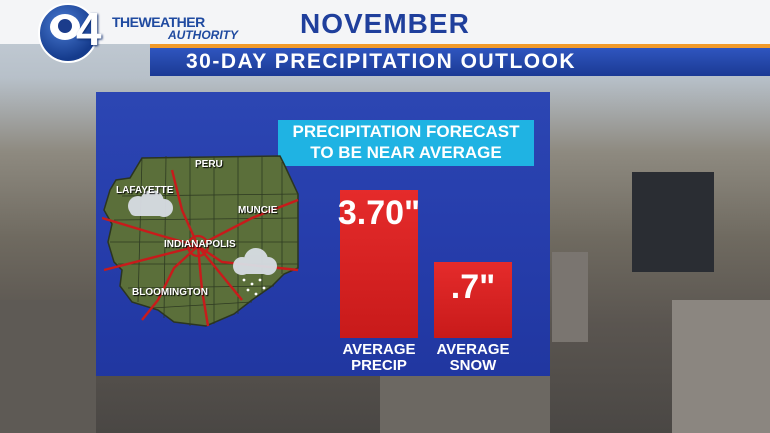 The width and height of the screenshot is (770, 433). I want to click on cbs-eye-pupil, so click(65, 26).